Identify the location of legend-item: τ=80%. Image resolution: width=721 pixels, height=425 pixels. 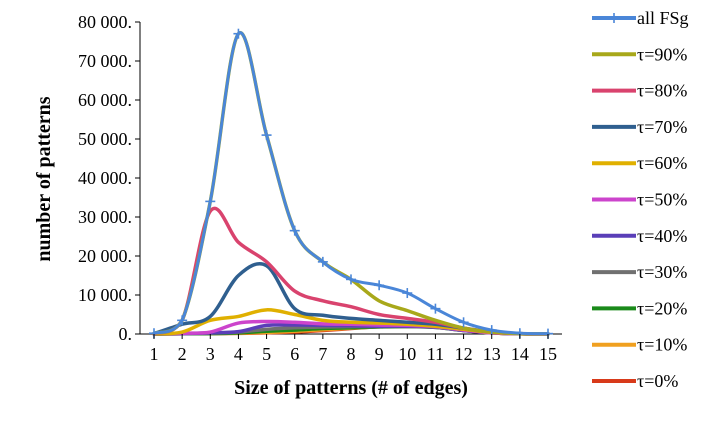
(639, 91).